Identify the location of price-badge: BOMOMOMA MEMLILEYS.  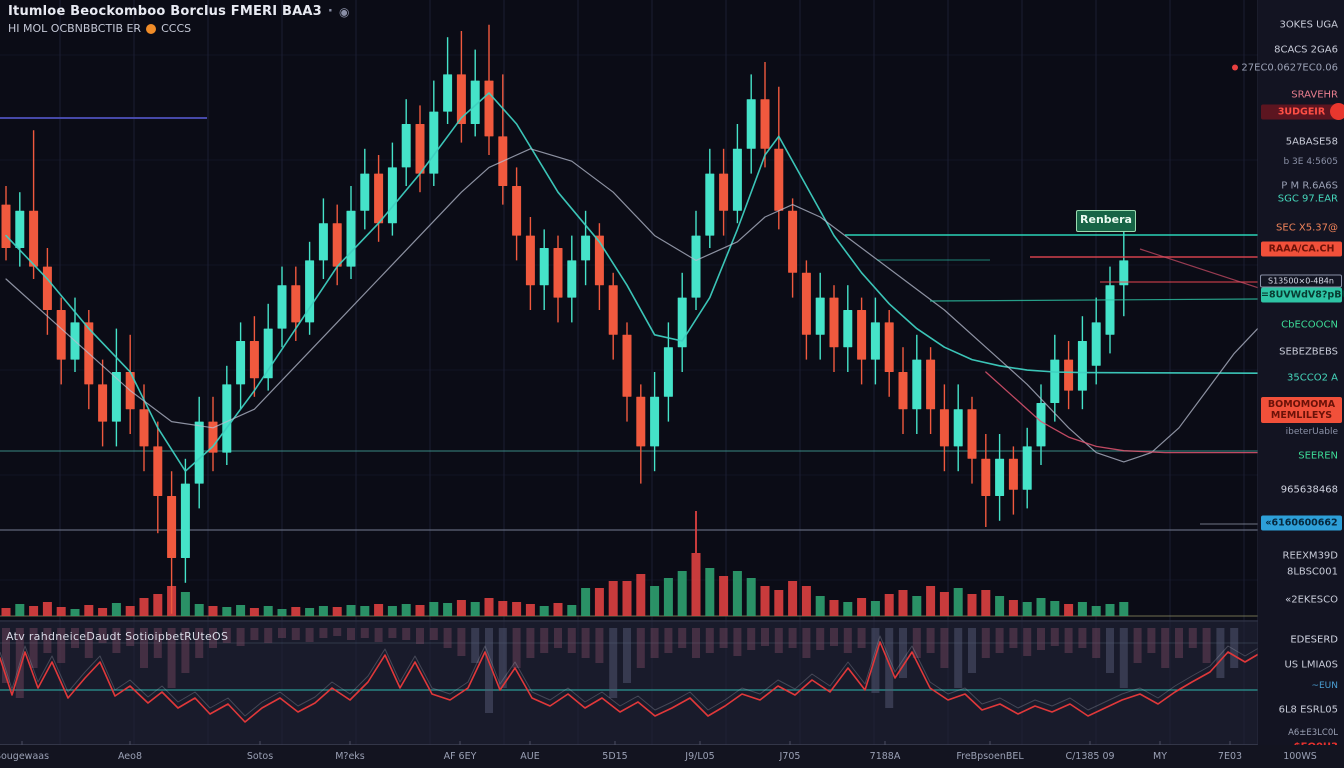
(1301, 410).